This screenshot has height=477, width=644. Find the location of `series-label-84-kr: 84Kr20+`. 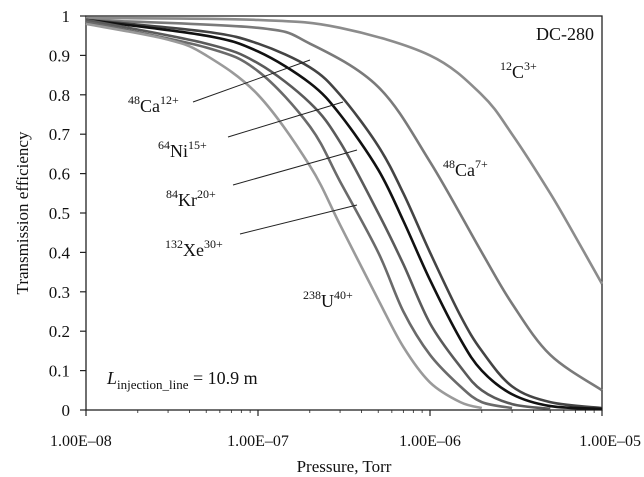

series-label-84-kr: 84Kr20+ is located at coordinates (191, 198).